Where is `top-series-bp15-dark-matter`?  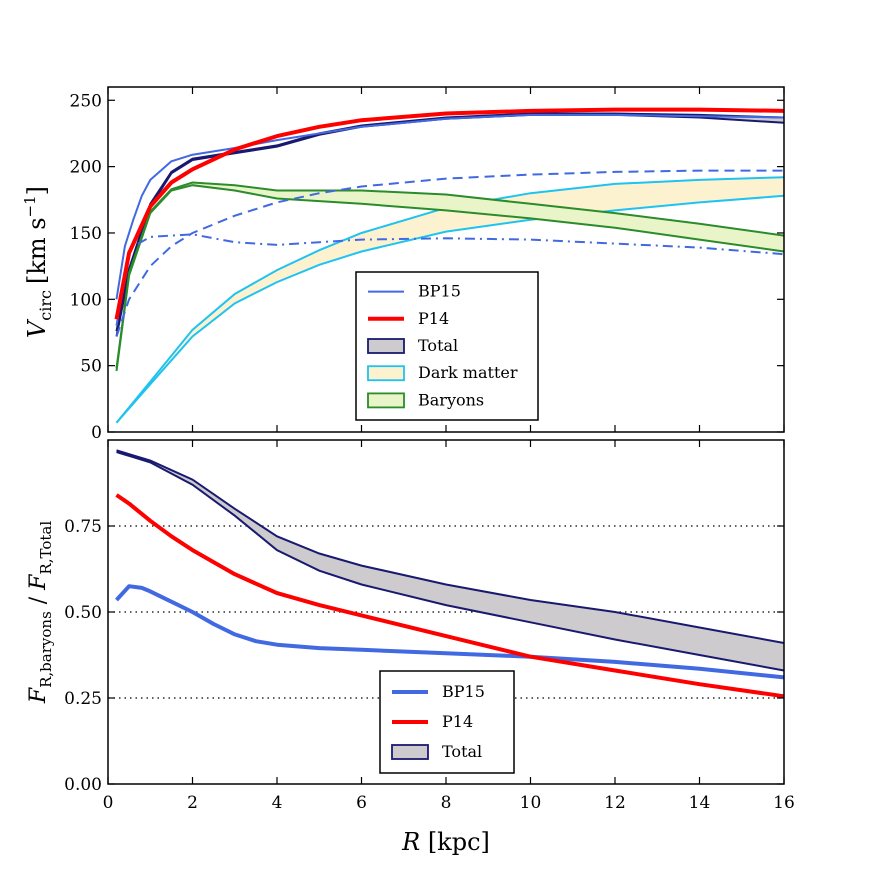 top-series-bp15-dark-matter is located at coordinates (449, 253).